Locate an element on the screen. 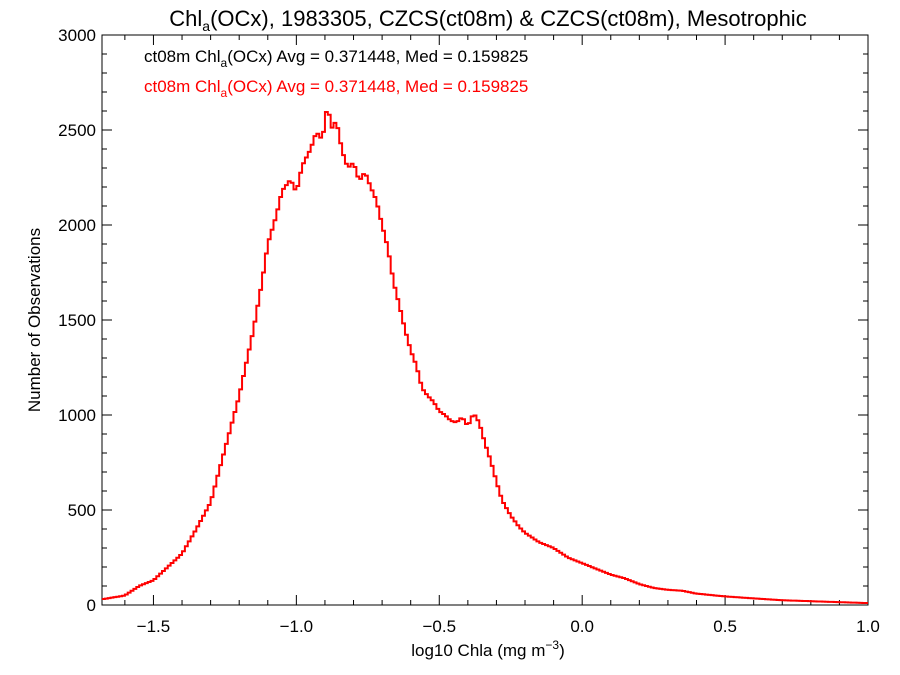  y-tick-label: 2500 is located at coordinates (77, 130).